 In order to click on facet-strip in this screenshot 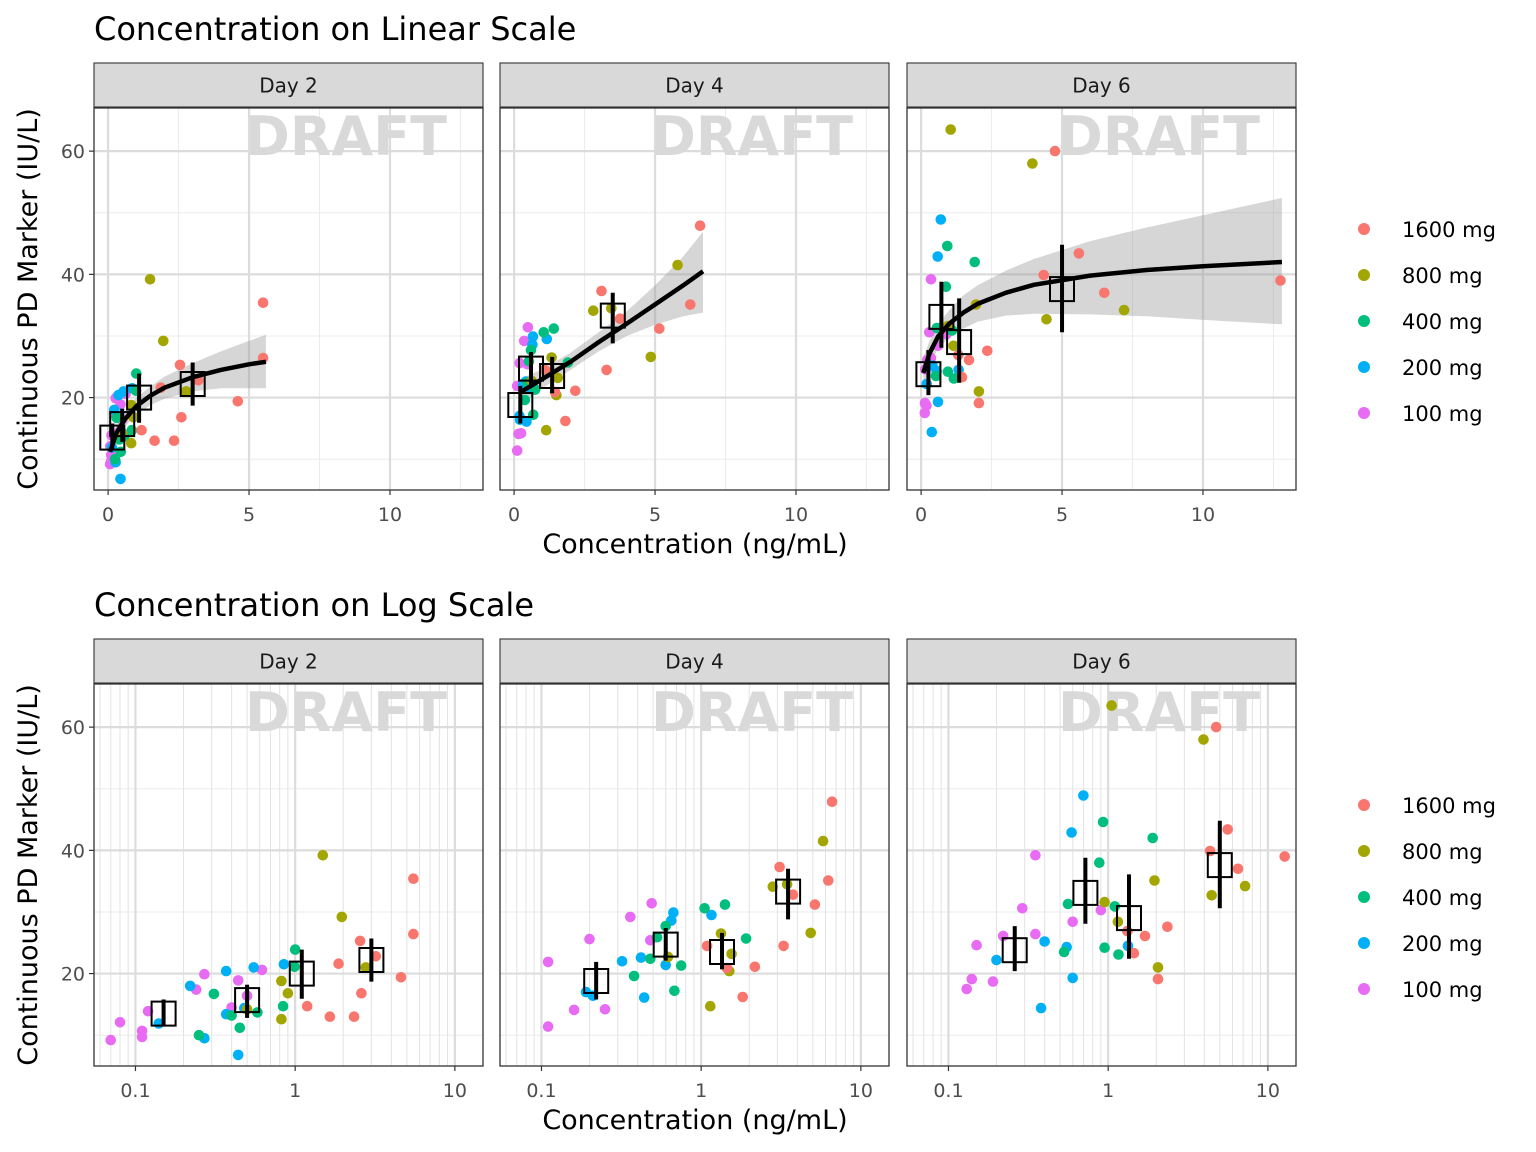, I will do `click(694, 661)`.